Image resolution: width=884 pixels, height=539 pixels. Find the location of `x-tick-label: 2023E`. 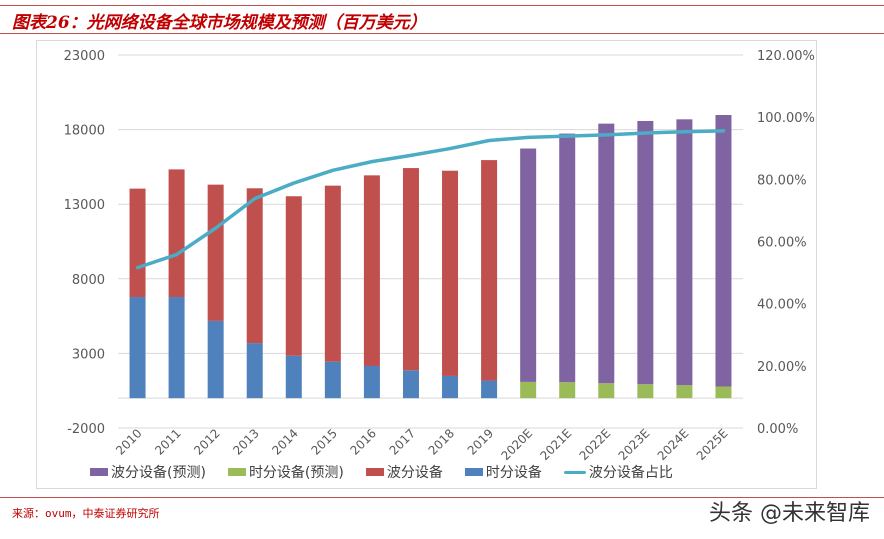

x-tick-label: 2023E is located at coordinates (634, 444).